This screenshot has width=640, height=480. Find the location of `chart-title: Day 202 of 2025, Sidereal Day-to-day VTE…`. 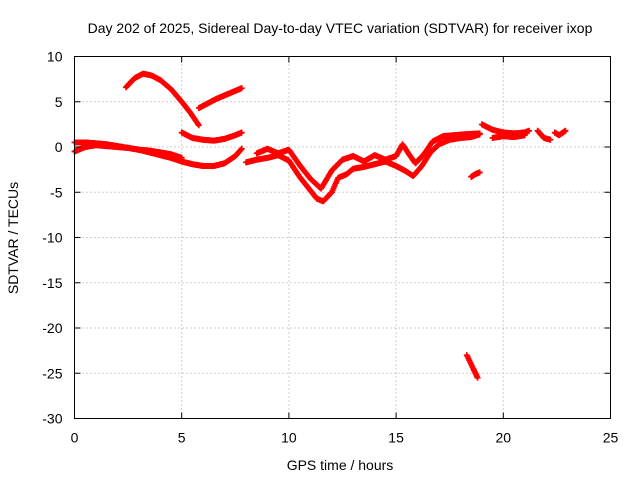

chart-title: Day 202 of 2025, Sidereal Day-to-day VTE… is located at coordinates (340, 28).